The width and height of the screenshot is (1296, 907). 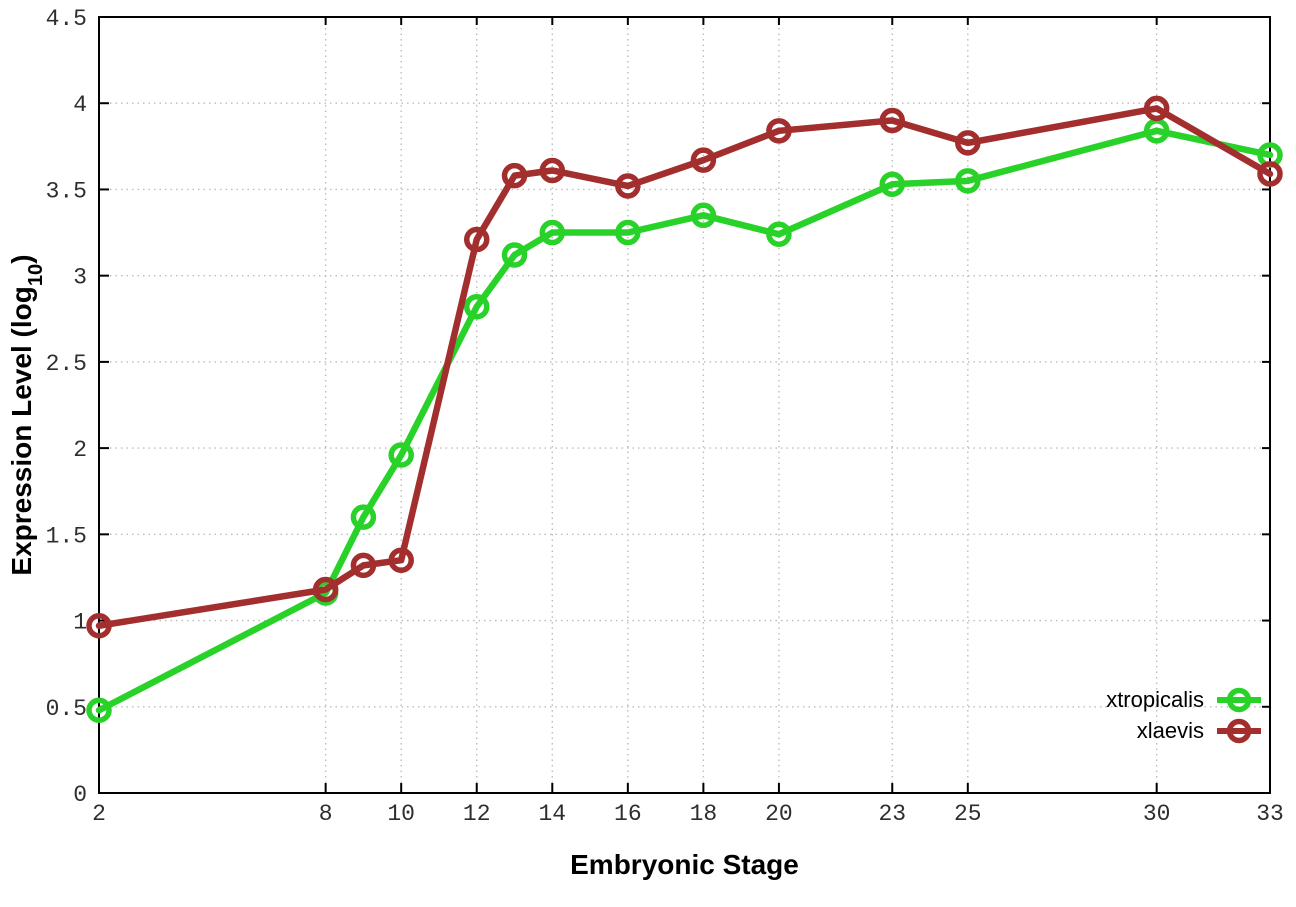 I want to click on x-tick-label: 12, so click(x=477, y=814).